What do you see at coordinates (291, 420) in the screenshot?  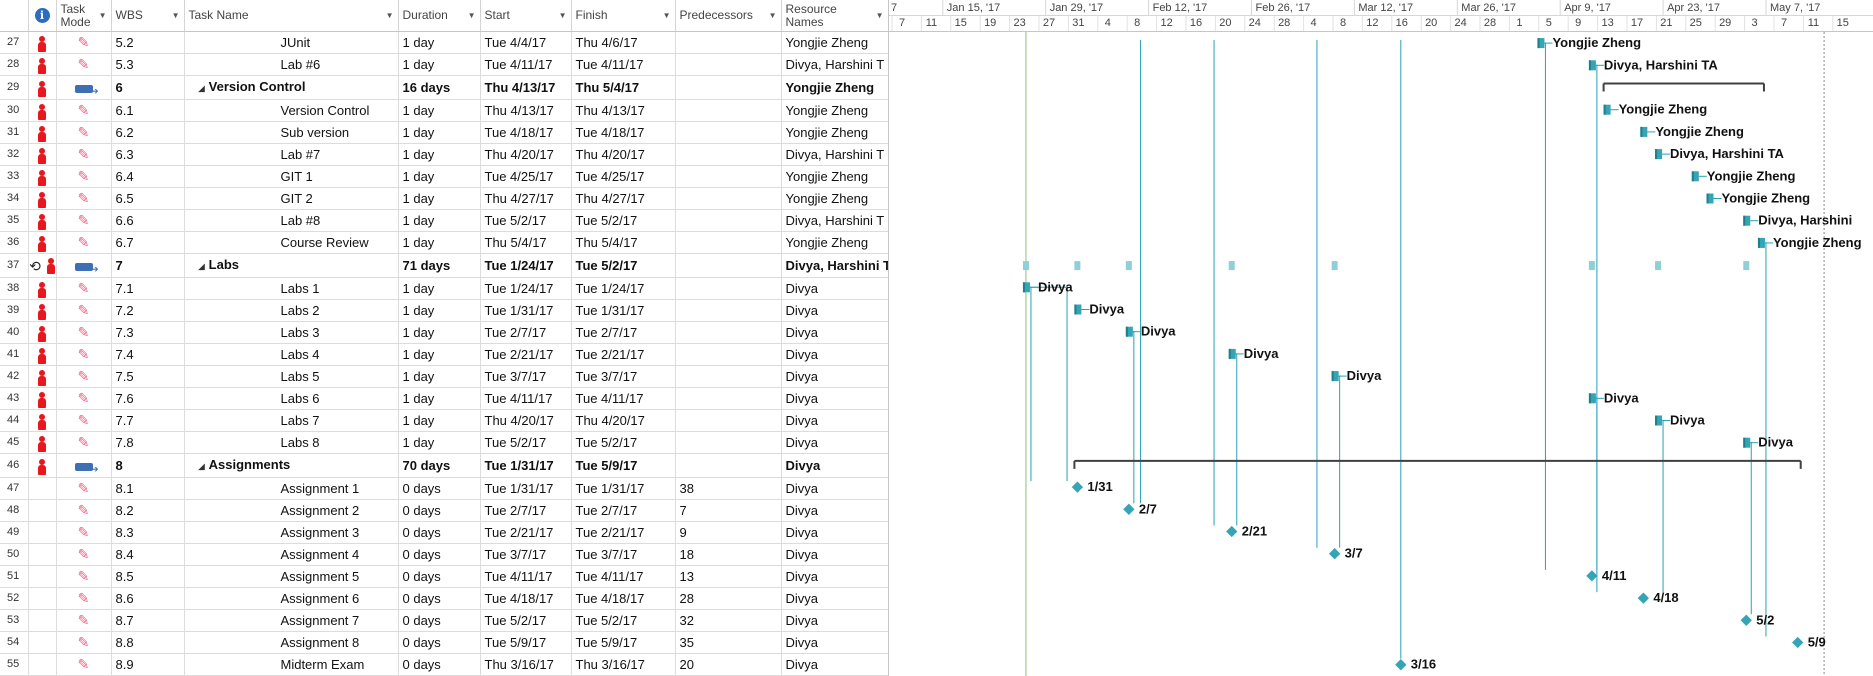 I see `task-name-cell: Labs 7` at bounding box center [291, 420].